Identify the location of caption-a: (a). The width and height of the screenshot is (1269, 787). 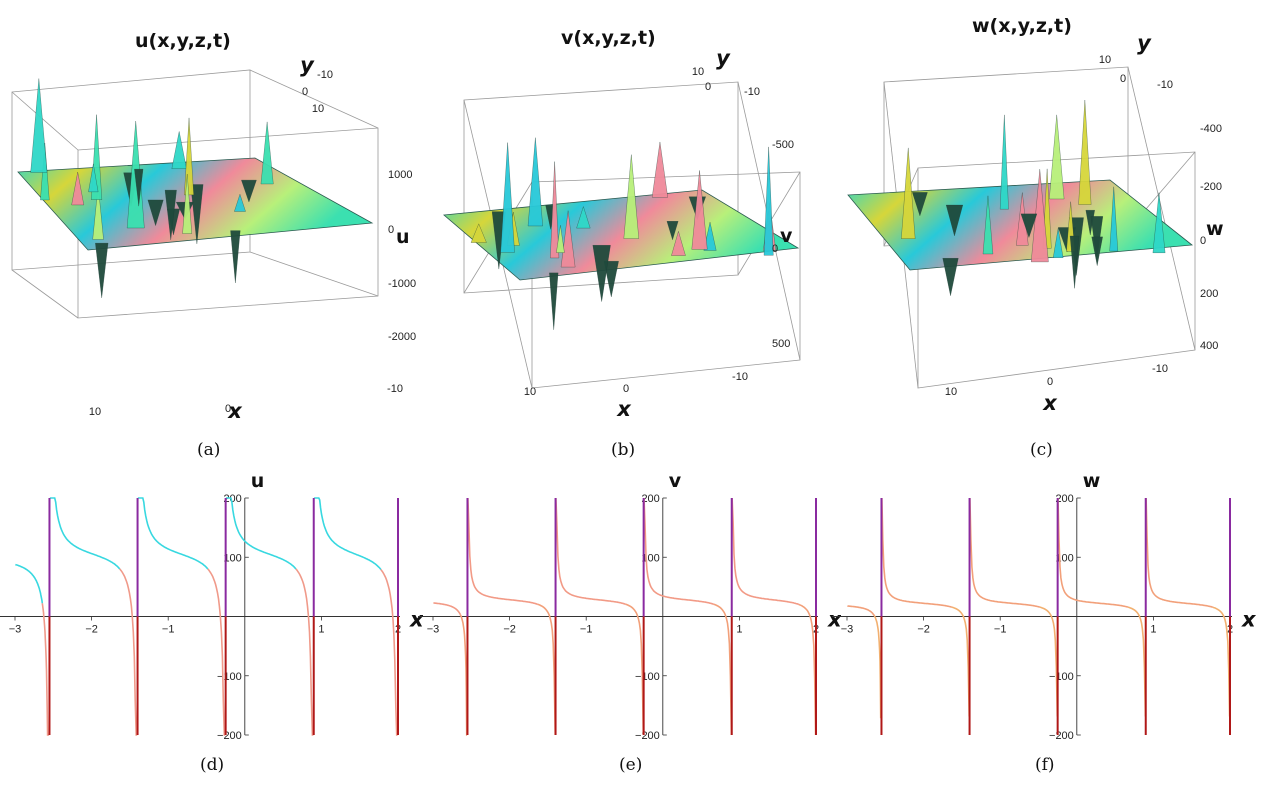
(209, 450).